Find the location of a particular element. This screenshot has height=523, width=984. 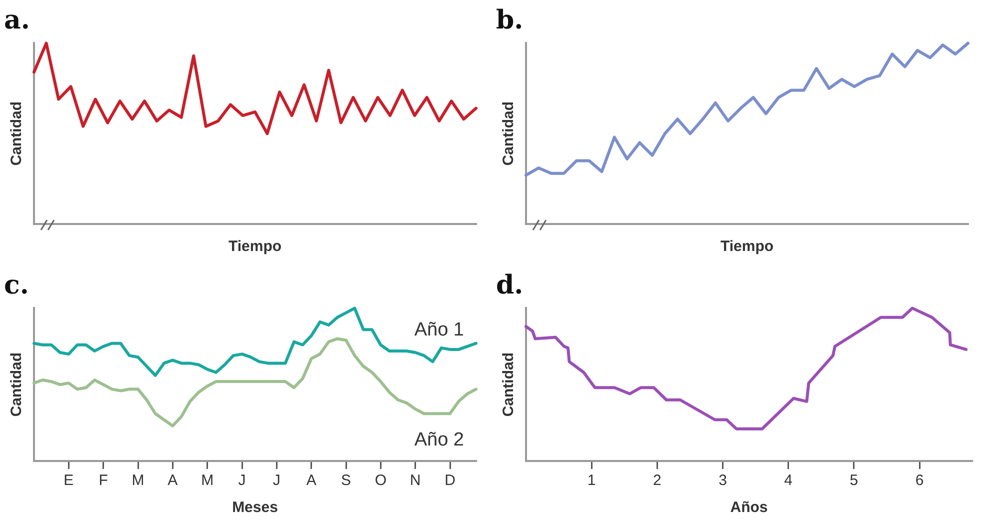

series-label: Año 2 is located at coordinates (439, 440).